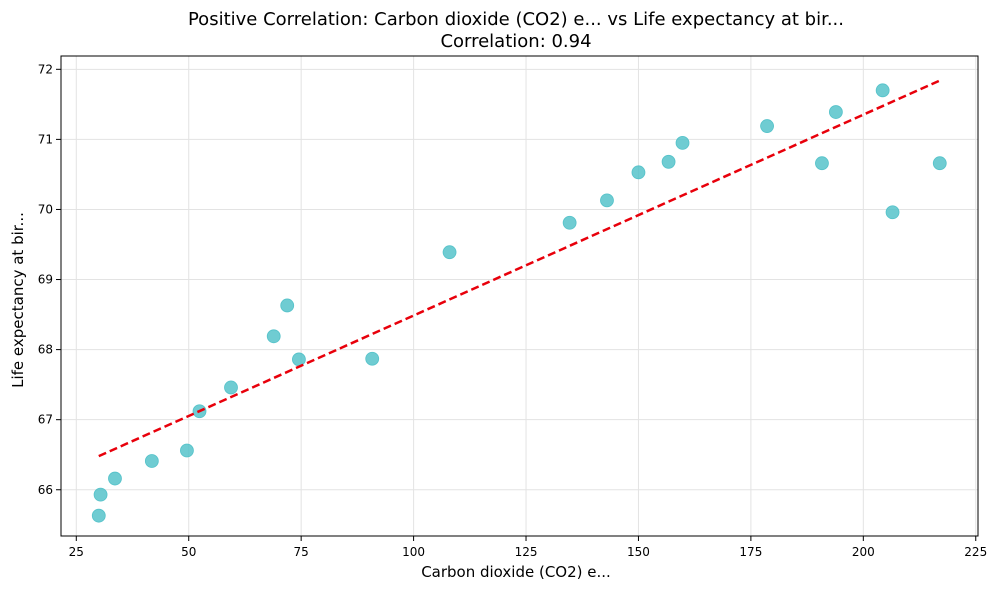 The image size is (989, 590). Describe the element at coordinates (515, 41) in the screenshot. I see `chart-subtitle: Correlation: 0.94` at that location.